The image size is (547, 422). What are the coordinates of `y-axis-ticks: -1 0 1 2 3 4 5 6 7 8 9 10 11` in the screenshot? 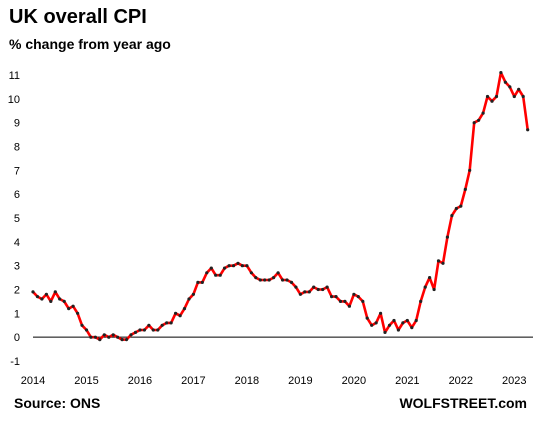 It's located at (14, 219).